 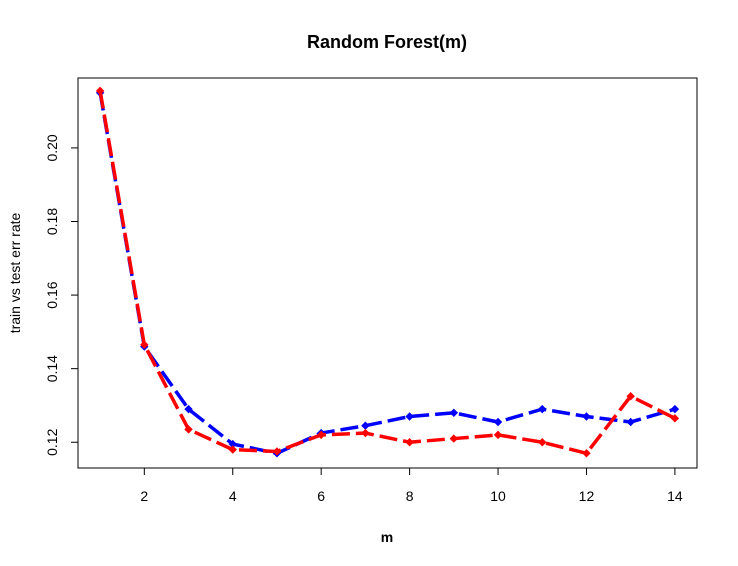 I want to click on y-tick-label: 0.14, so click(x=52, y=368).